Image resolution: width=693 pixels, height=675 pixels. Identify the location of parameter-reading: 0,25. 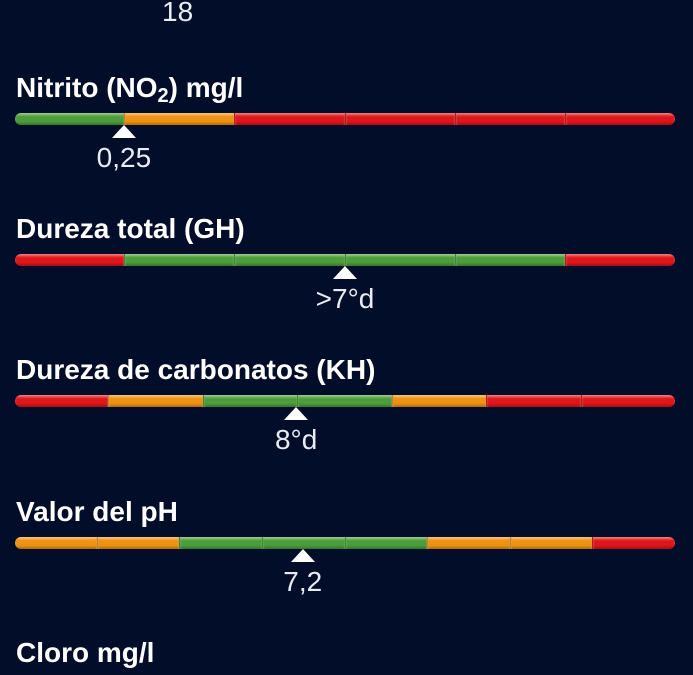
(124, 157).